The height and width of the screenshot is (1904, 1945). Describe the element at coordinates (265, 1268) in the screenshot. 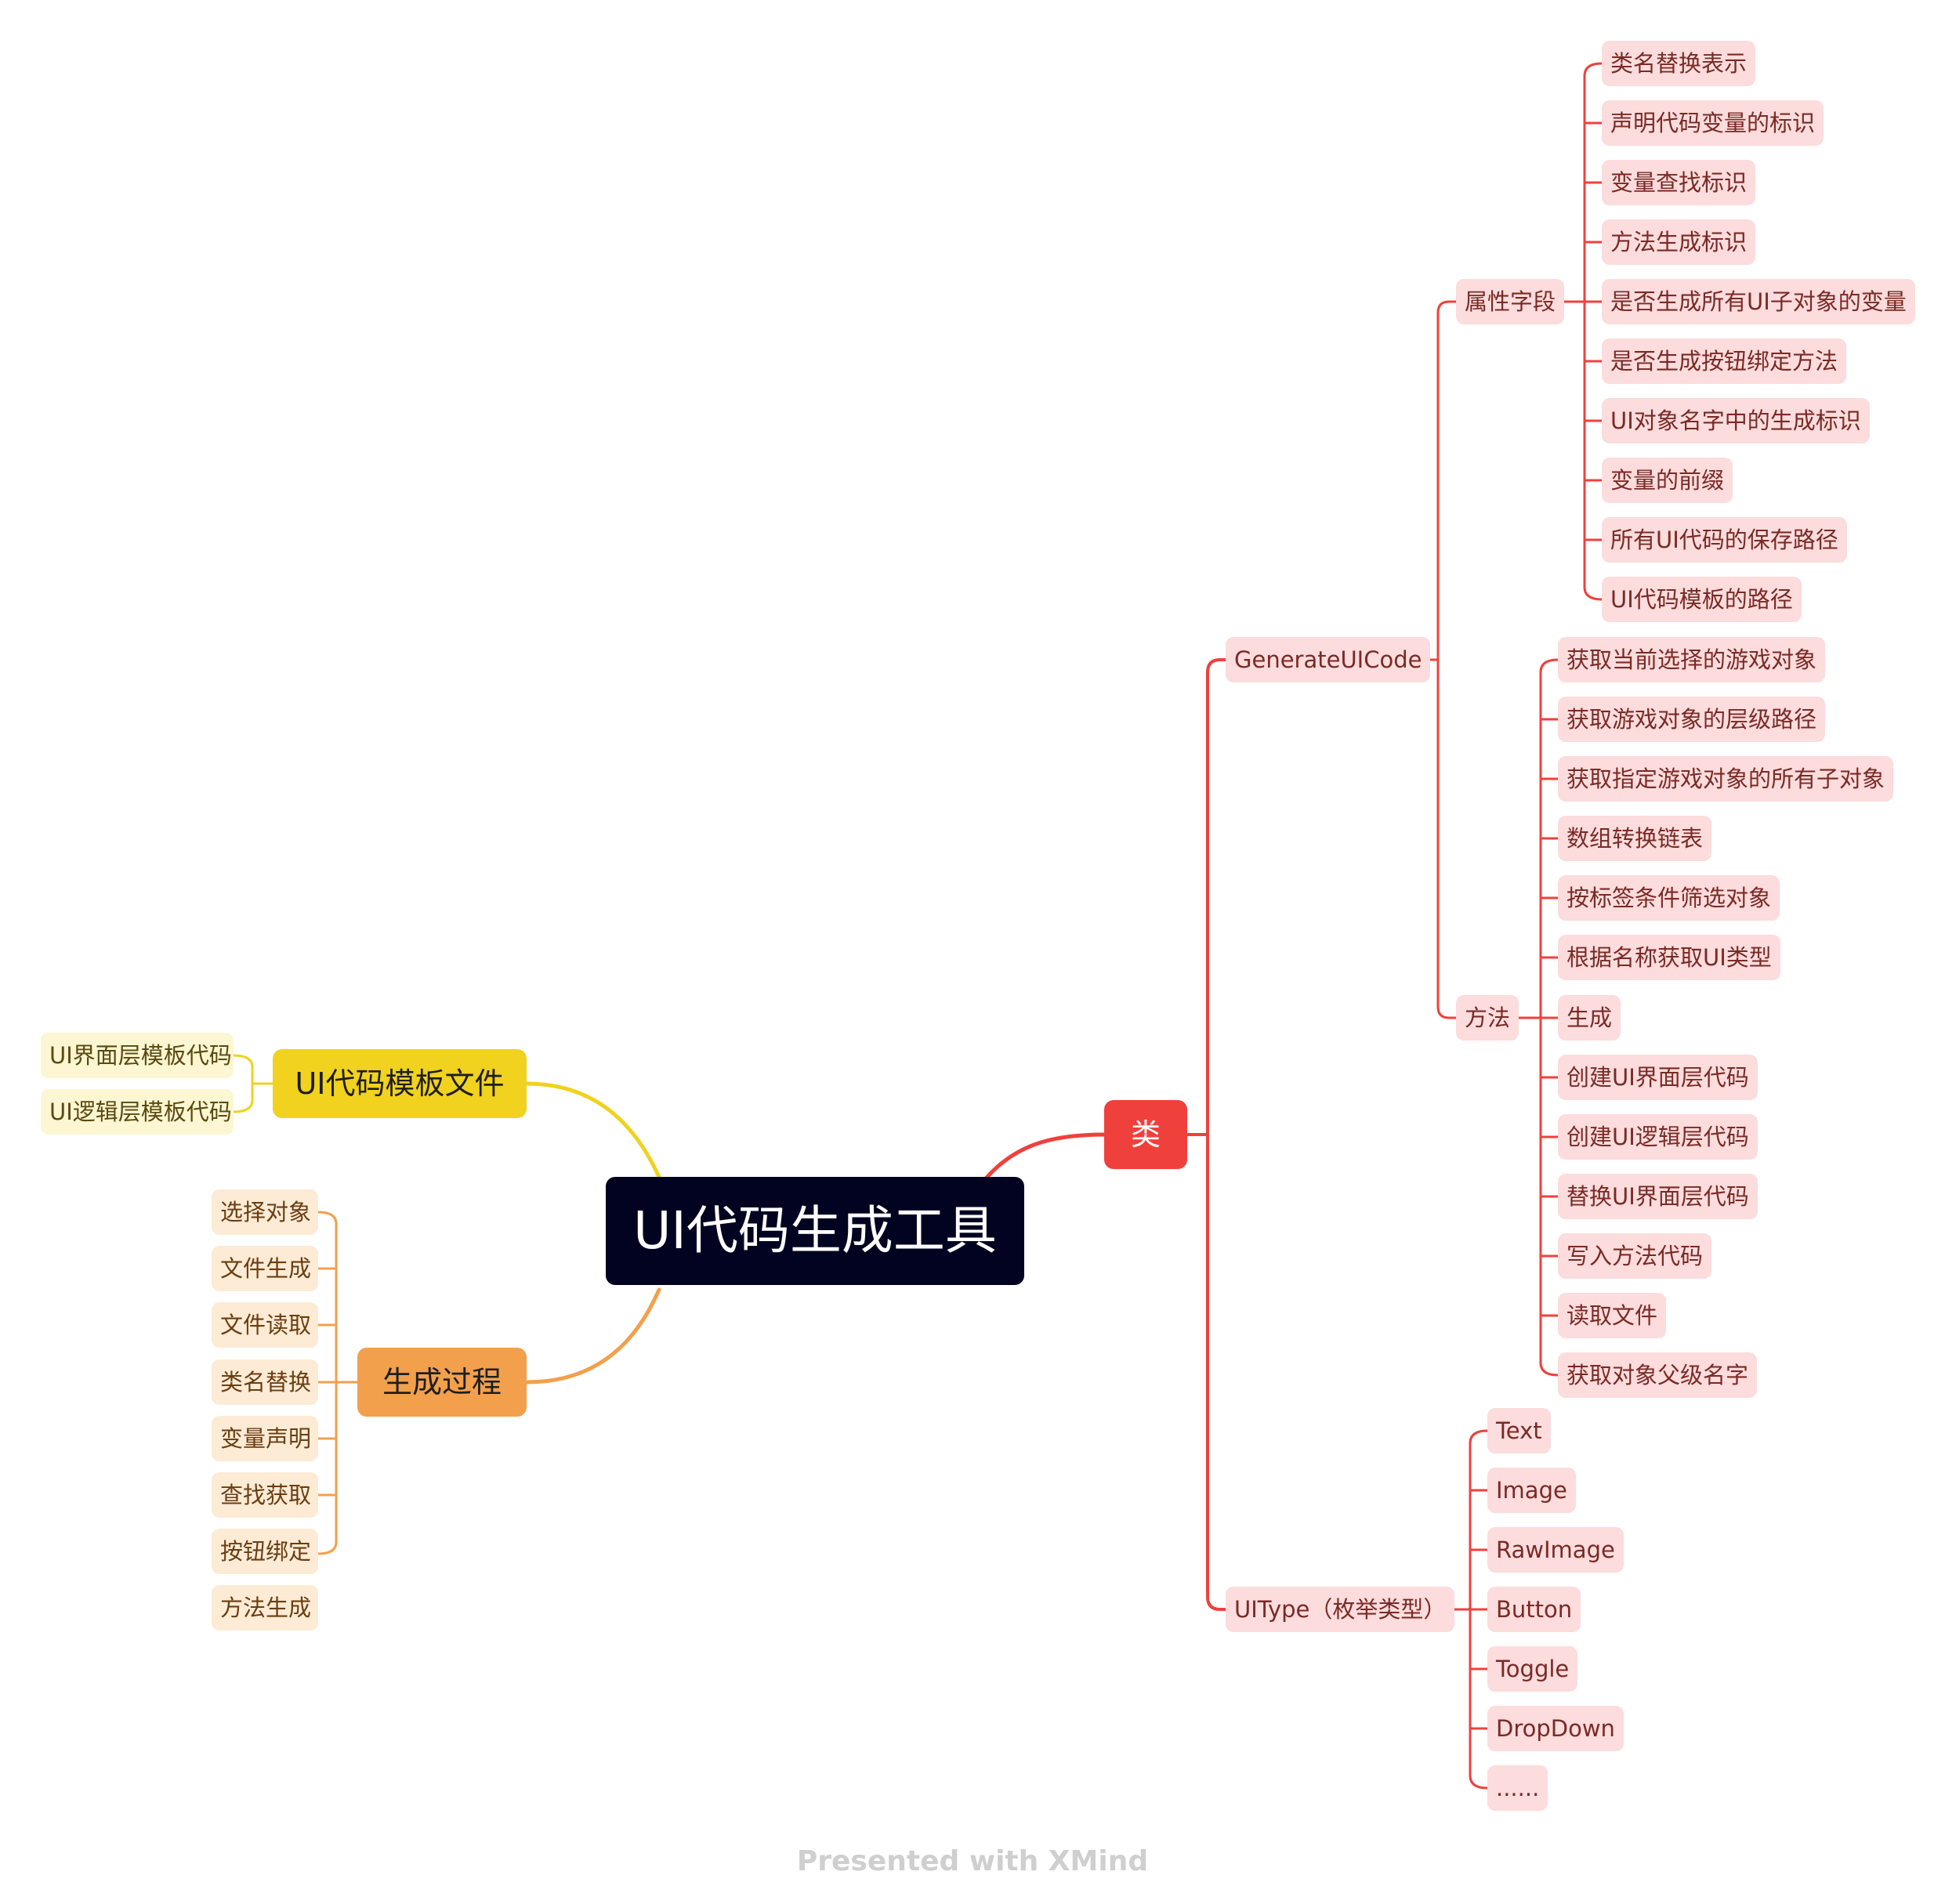

I see `process-item: 文件生成` at that location.